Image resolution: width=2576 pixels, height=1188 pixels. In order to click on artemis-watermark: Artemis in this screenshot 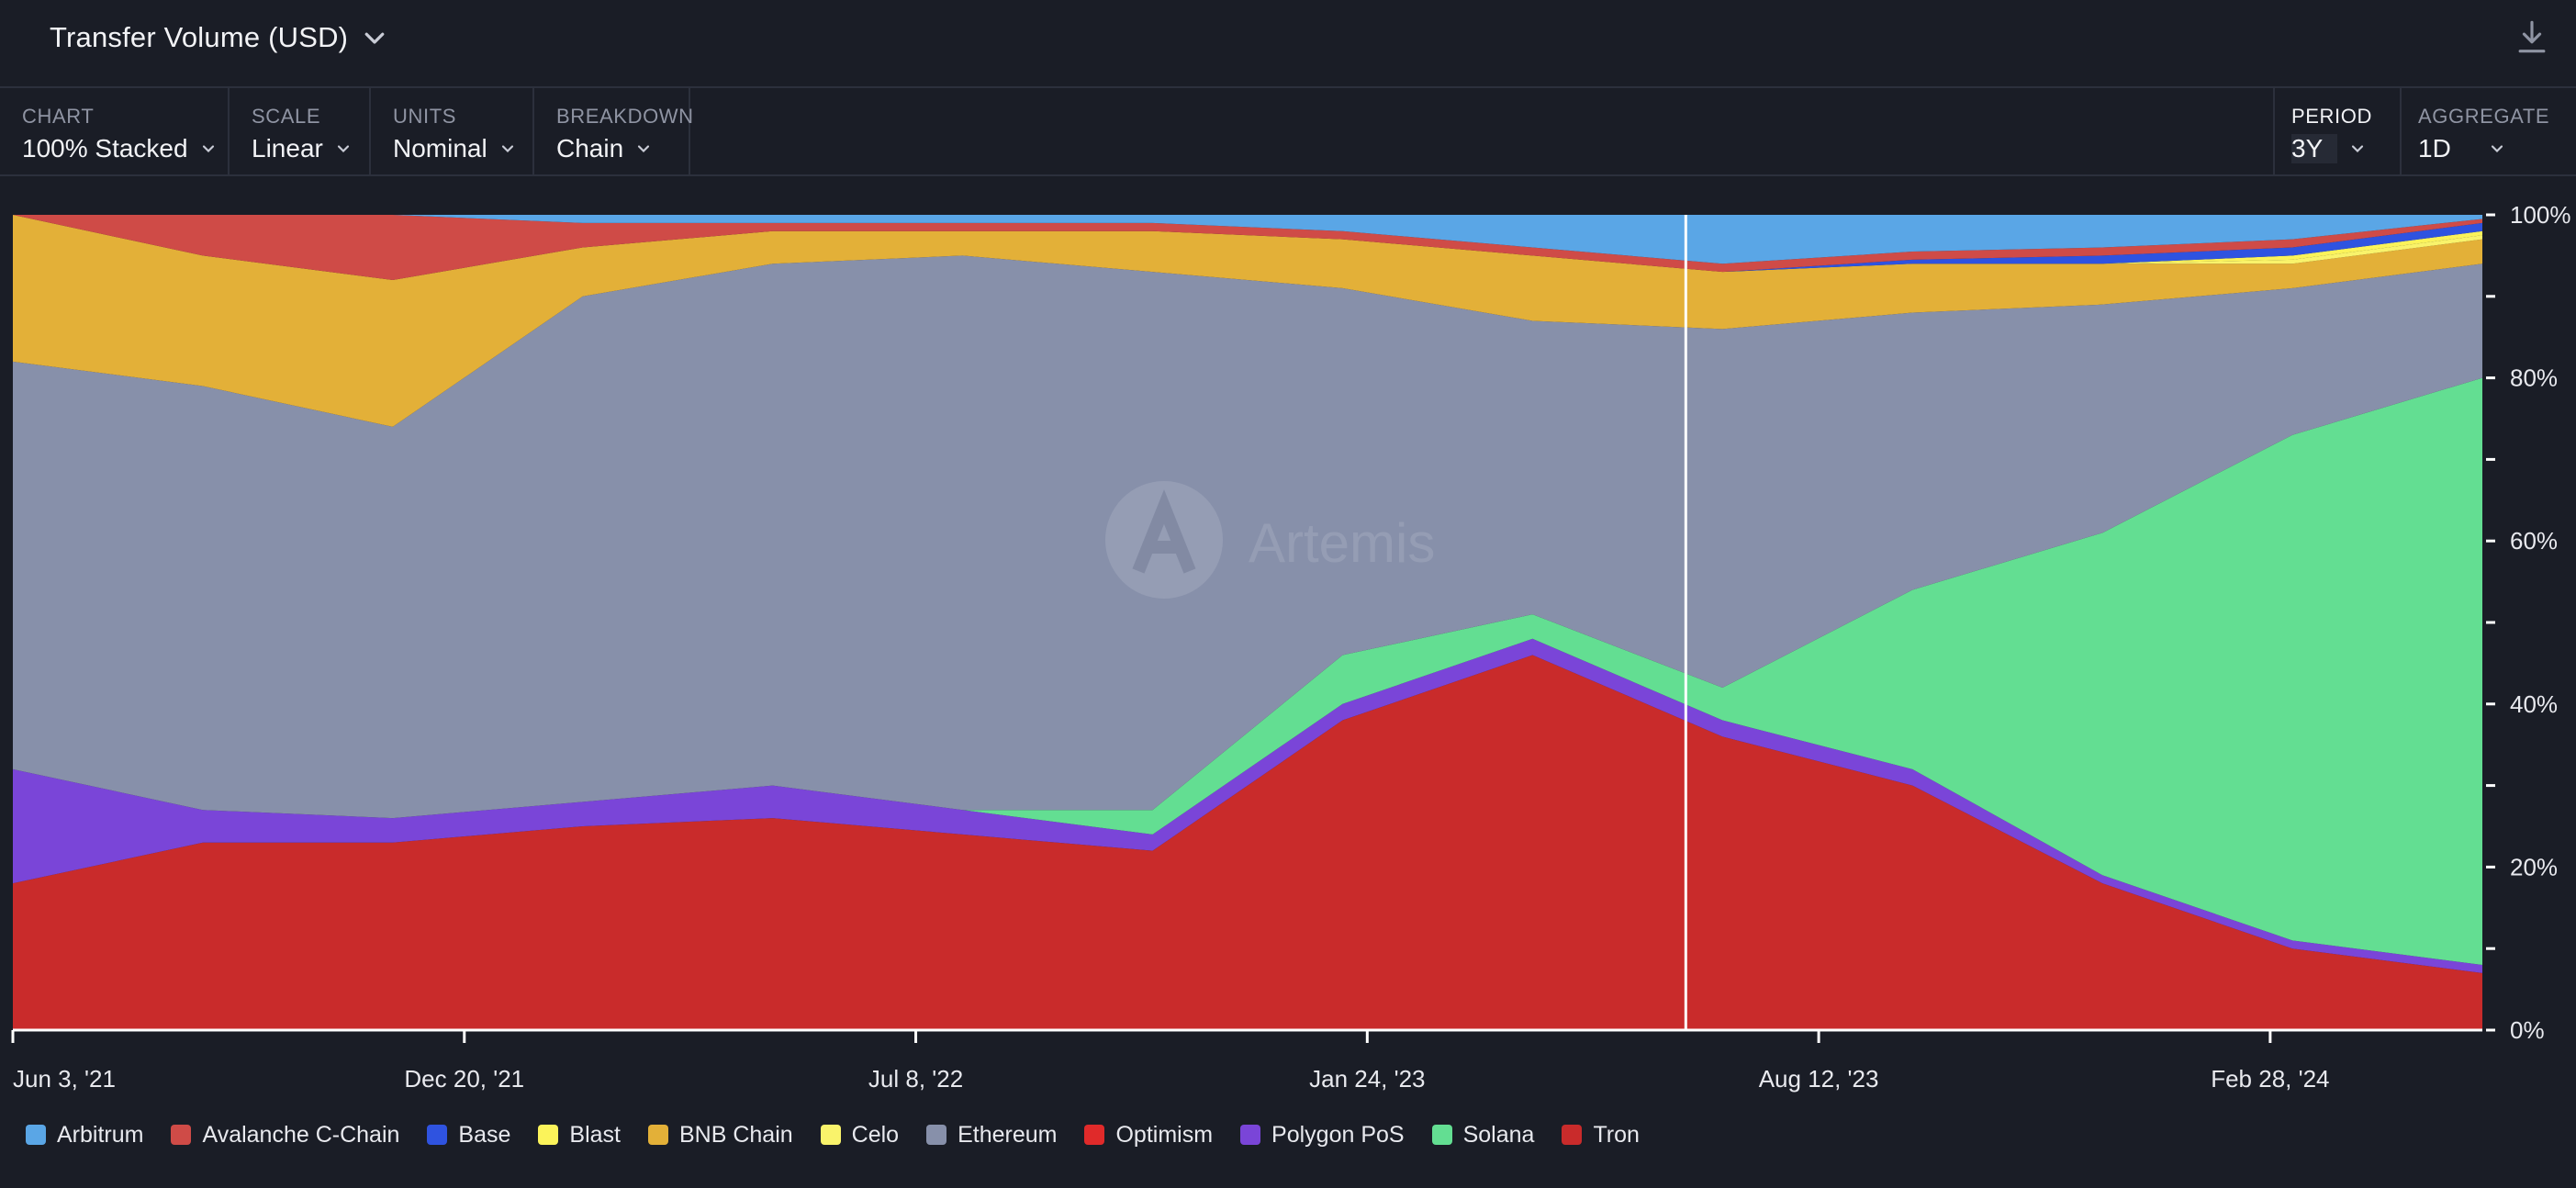, I will do `click(1270, 540)`.